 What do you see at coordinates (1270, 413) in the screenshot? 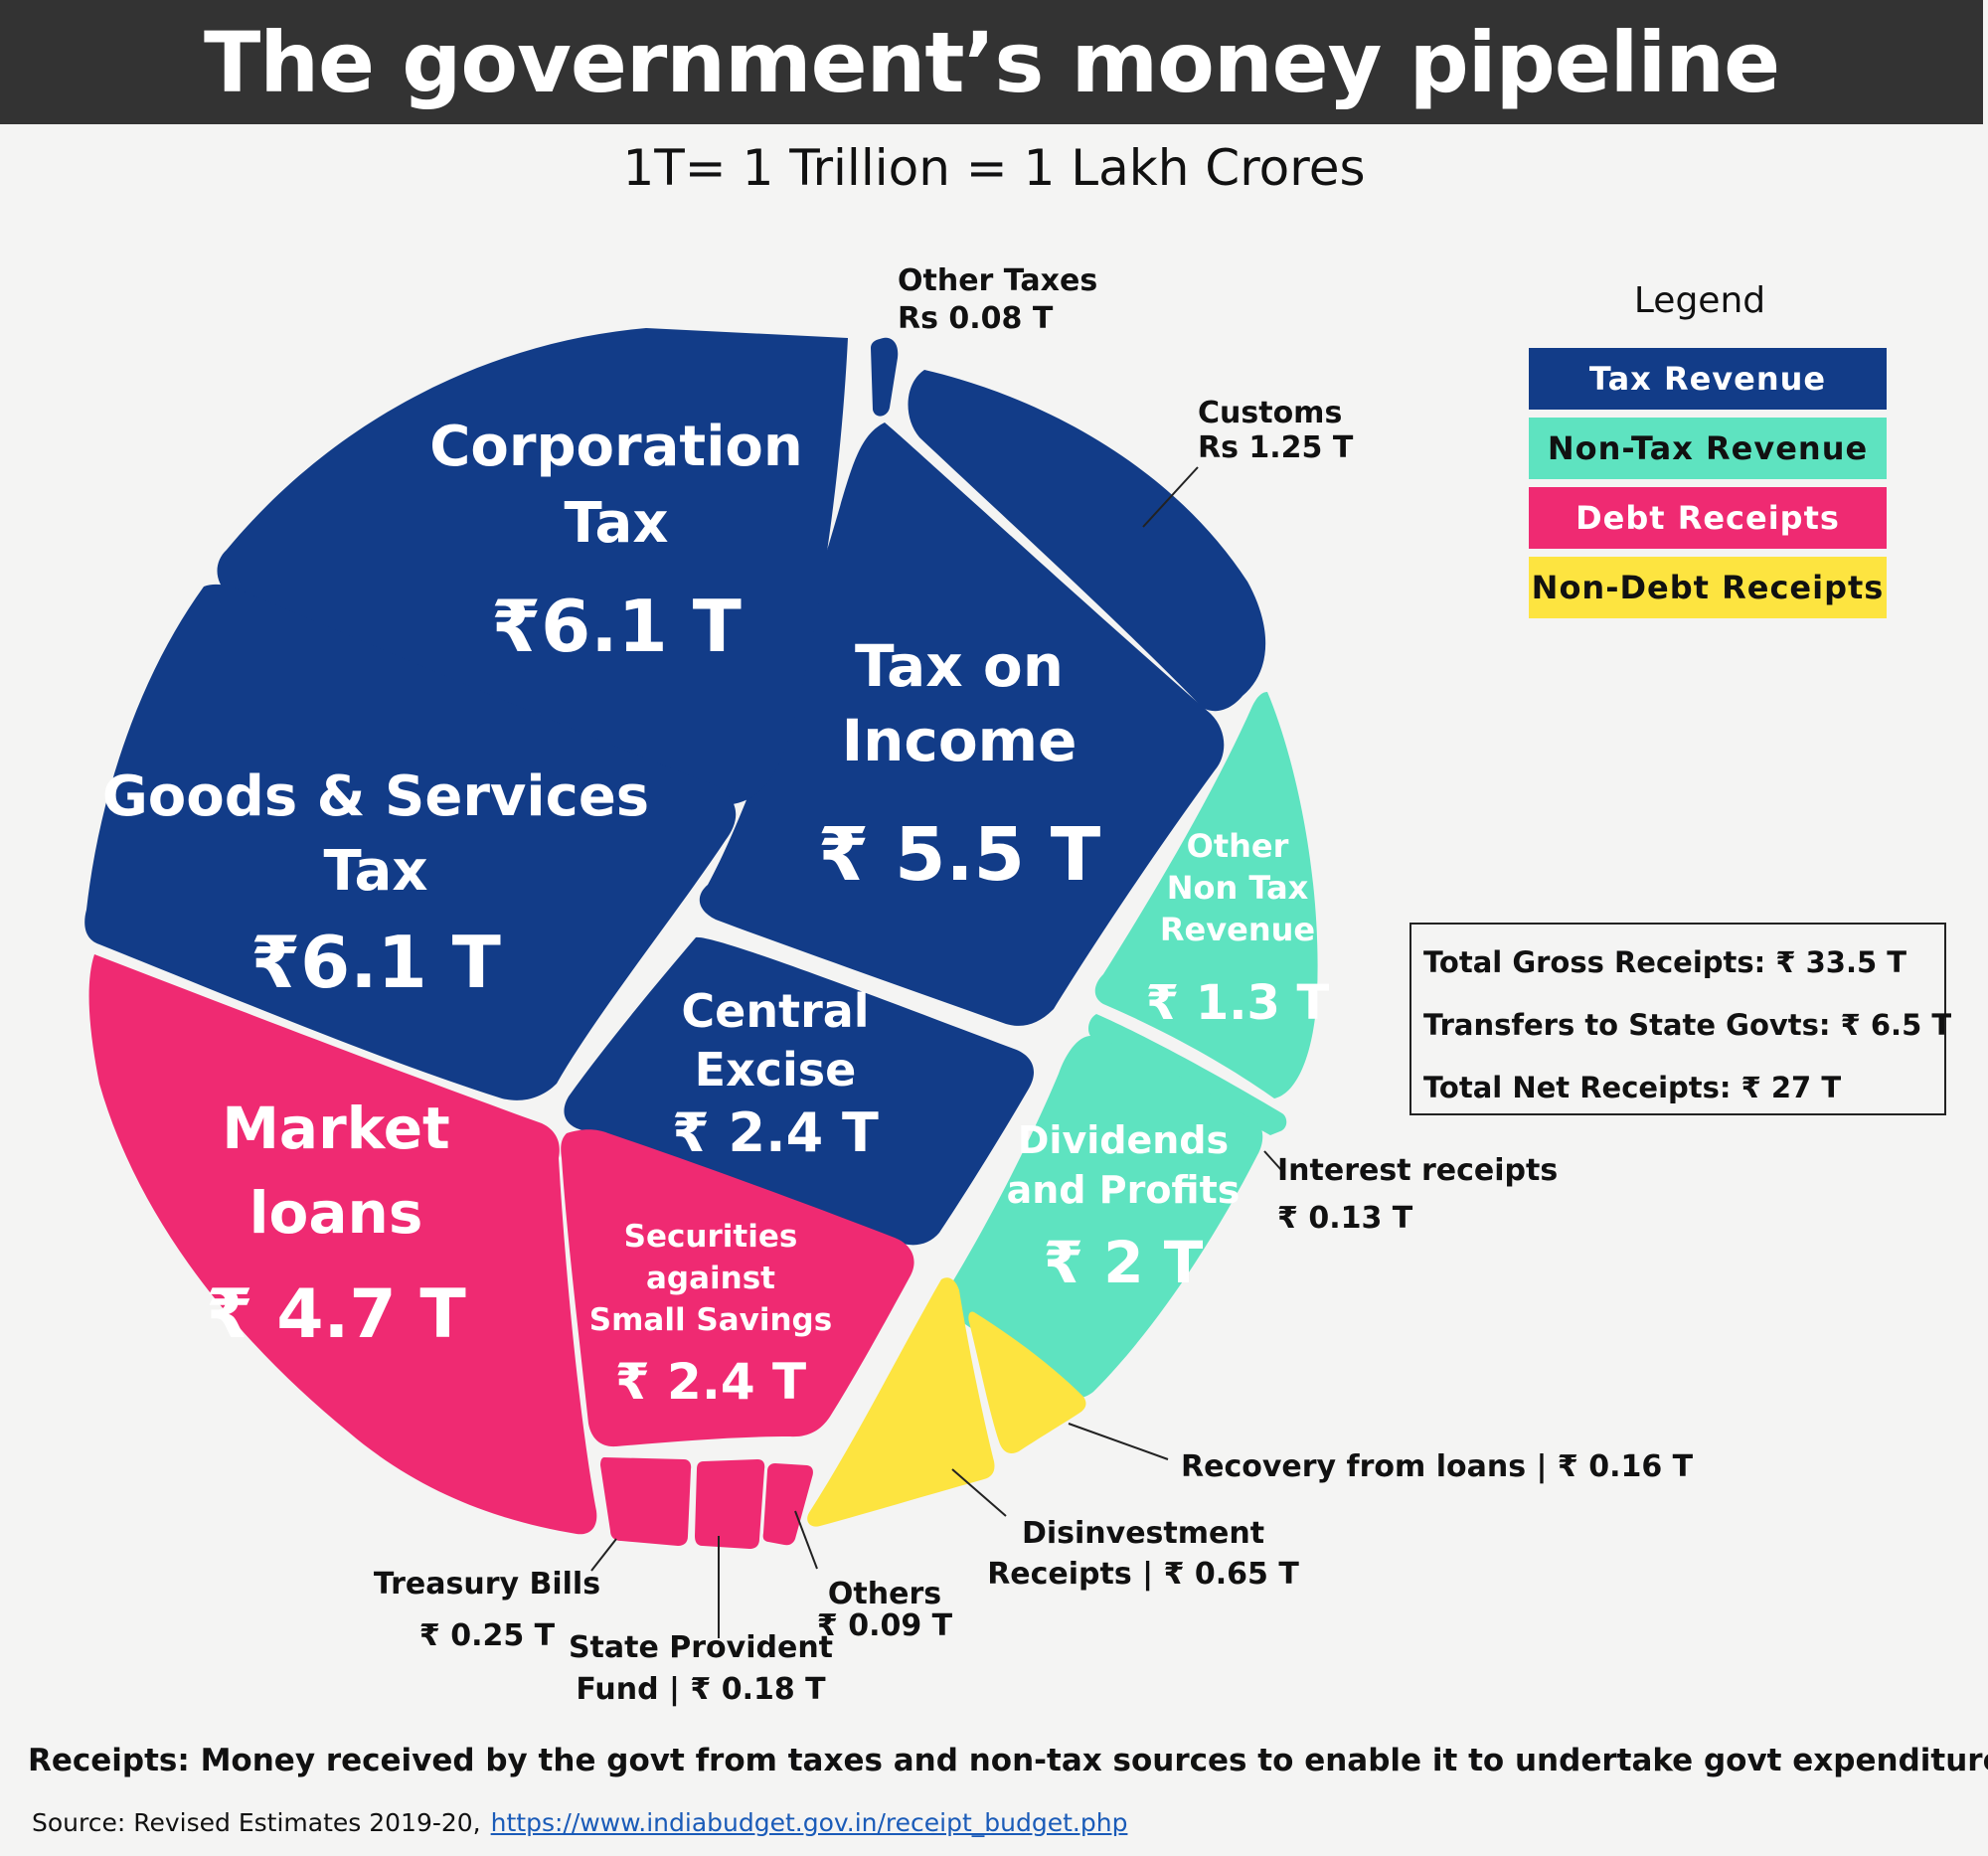
I see `outside-label-customs-0: Customs` at bounding box center [1270, 413].